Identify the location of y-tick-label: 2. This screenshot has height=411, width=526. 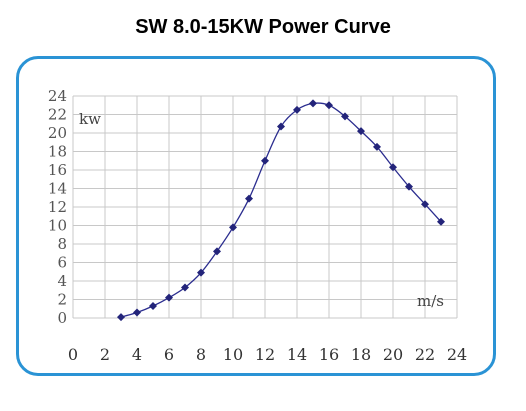
(62, 300).